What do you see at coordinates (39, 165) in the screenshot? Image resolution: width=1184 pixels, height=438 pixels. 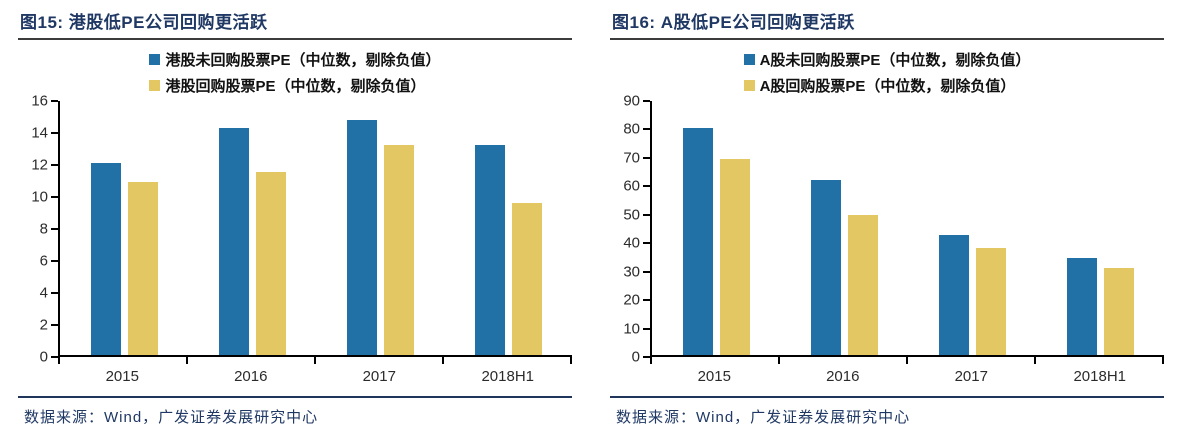 I see `y-axis-tick-label: 12` at bounding box center [39, 165].